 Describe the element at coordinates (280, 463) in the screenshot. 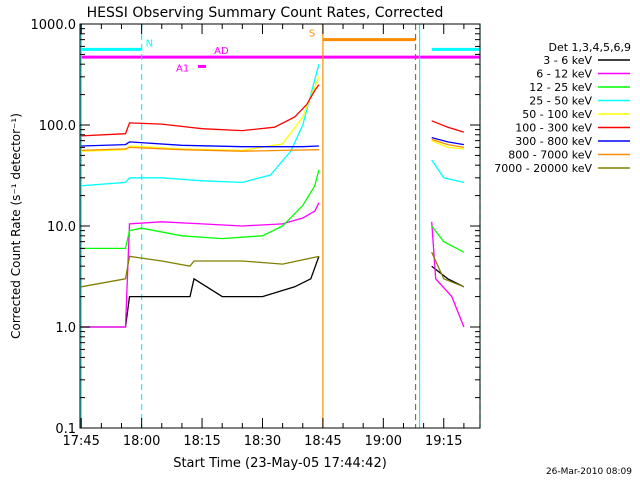

I see `x-axis-label: Start Time (23-May-05 17:44:42)` at that location.